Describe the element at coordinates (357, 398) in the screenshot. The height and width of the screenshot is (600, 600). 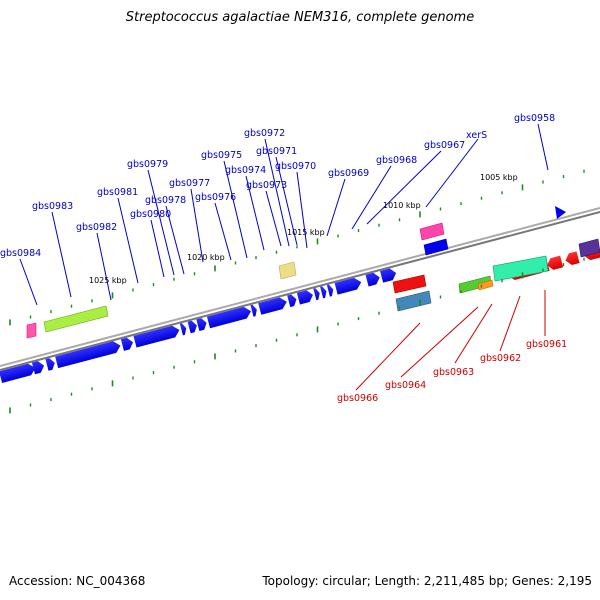
I see `label-gbs0966: gbs0966` at that location.